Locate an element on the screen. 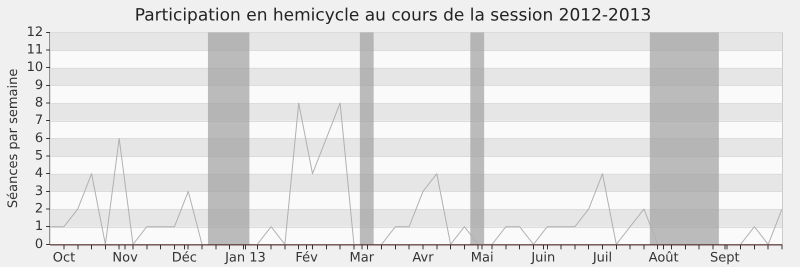  x-tick-label: Avr is located at coordinates (423, 258).